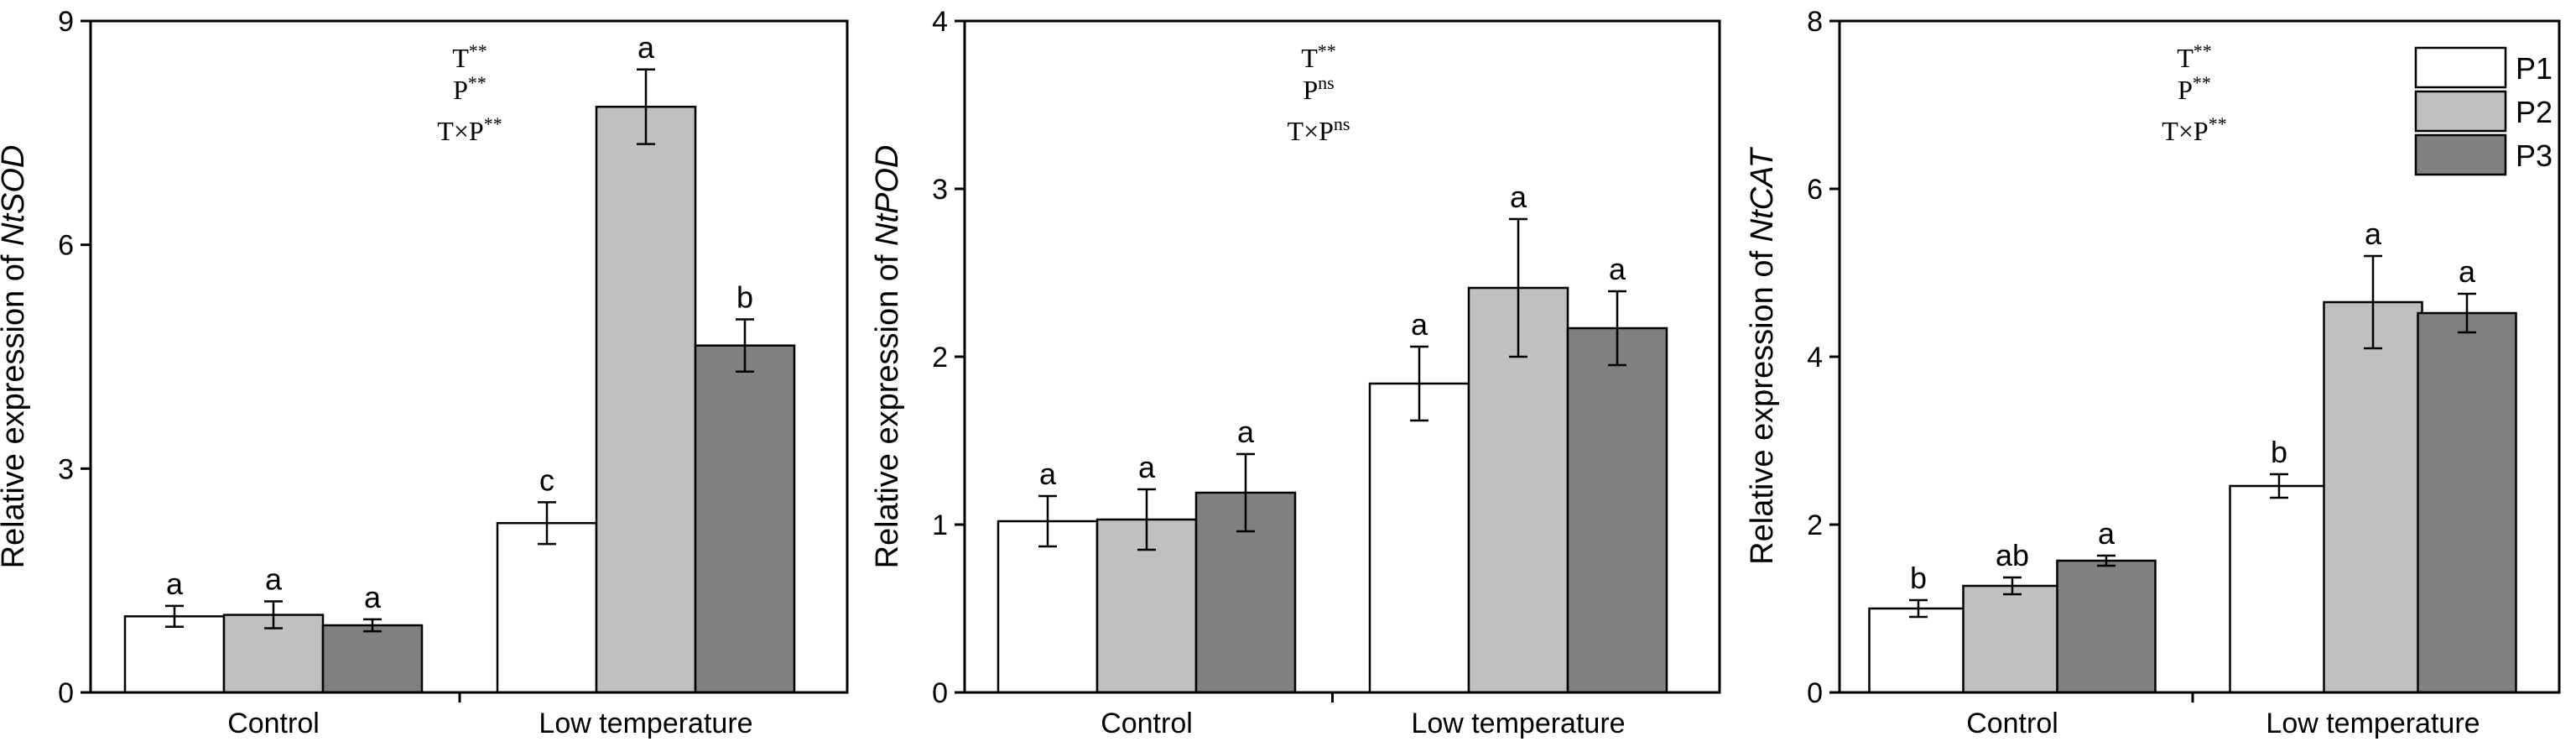 The width and height of the screenshot is (2576, 747). Describe the element at coordinates (1319, 129) in the screenshot. I see `stat-annotation: T×Pns` at that location.